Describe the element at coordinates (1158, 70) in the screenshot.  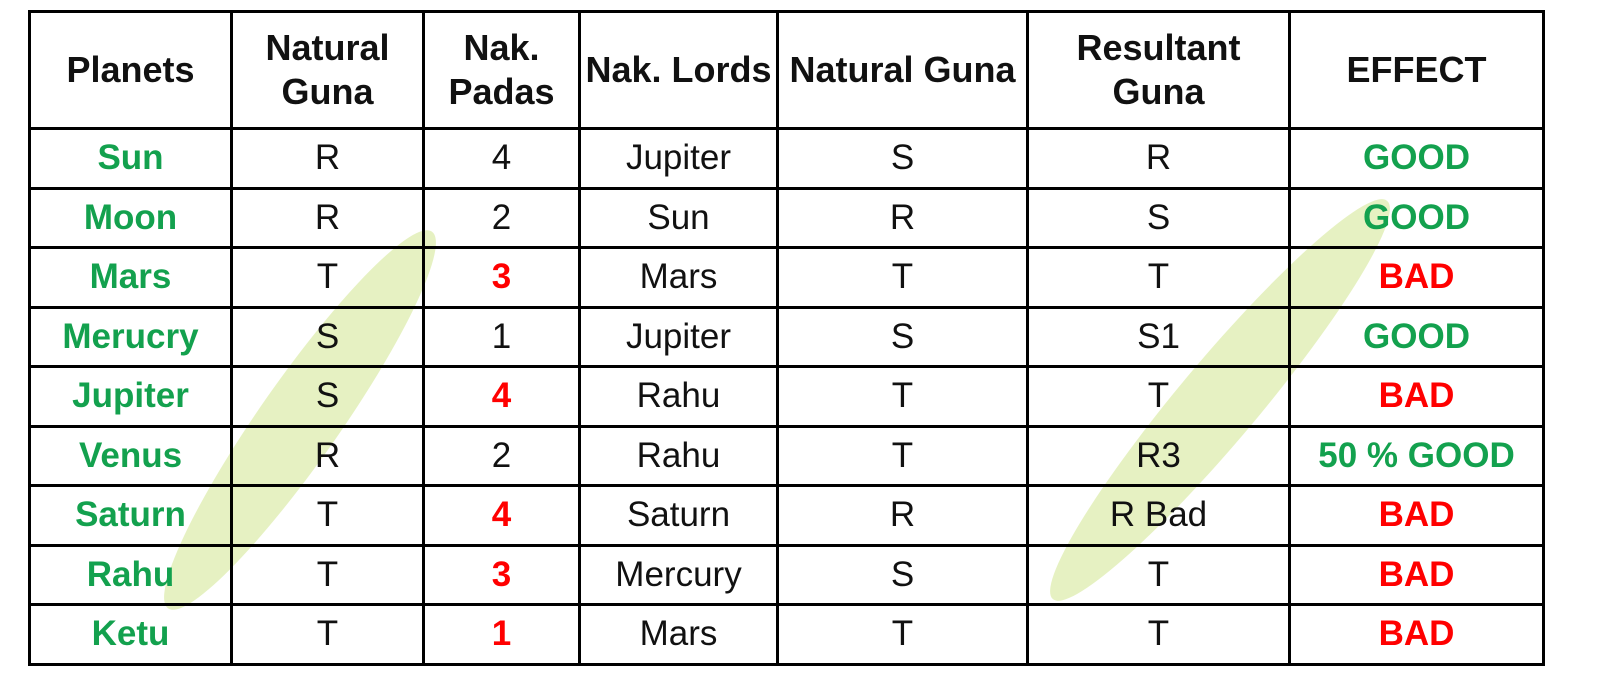
I see `header-resultant-guna: Resultant Guna` at that location.